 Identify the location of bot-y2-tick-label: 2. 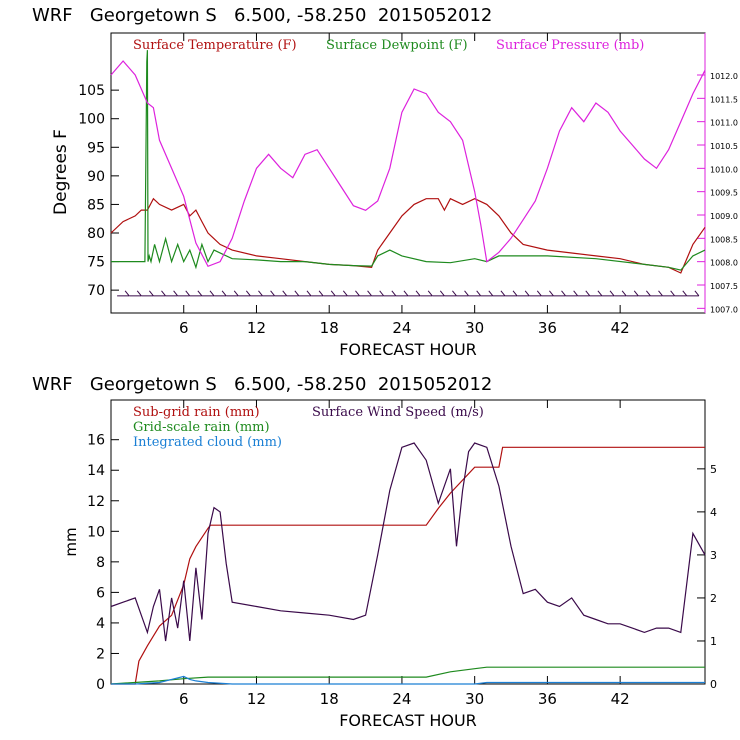
(713, 598).